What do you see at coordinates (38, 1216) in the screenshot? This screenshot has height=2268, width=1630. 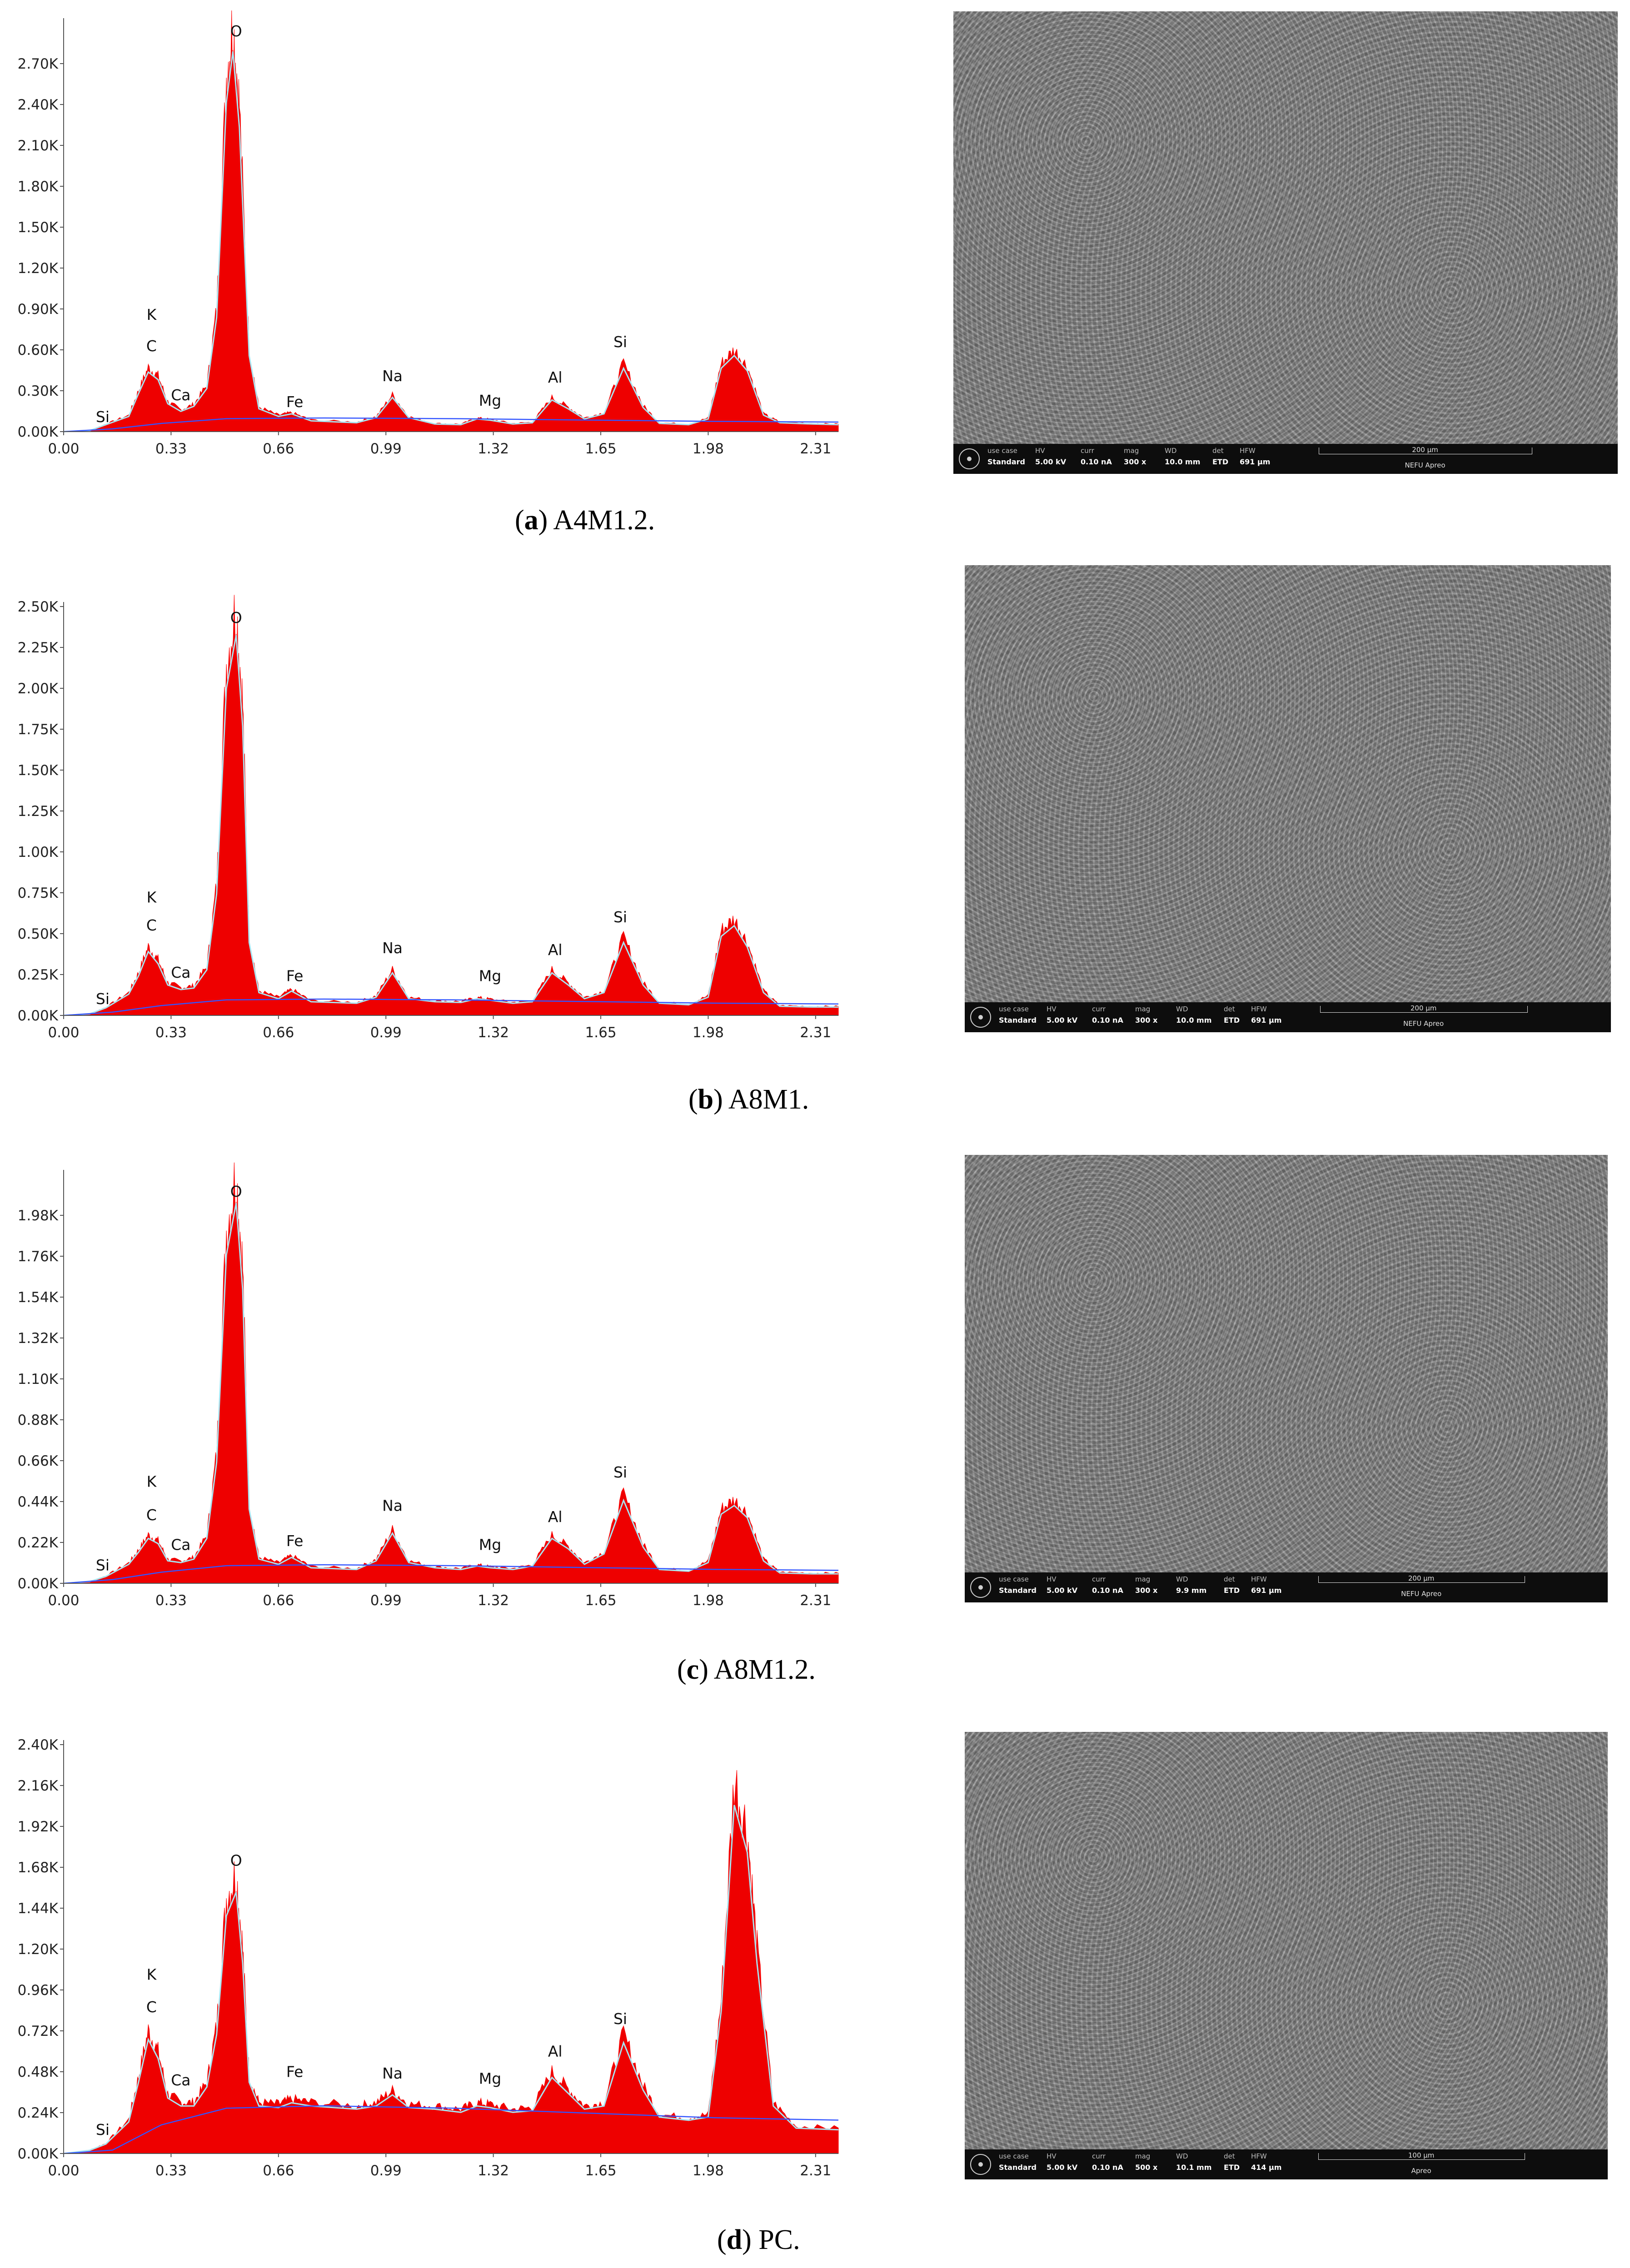 I see `y-tick-label: 1.98K` at bounding box center [38, 1216].